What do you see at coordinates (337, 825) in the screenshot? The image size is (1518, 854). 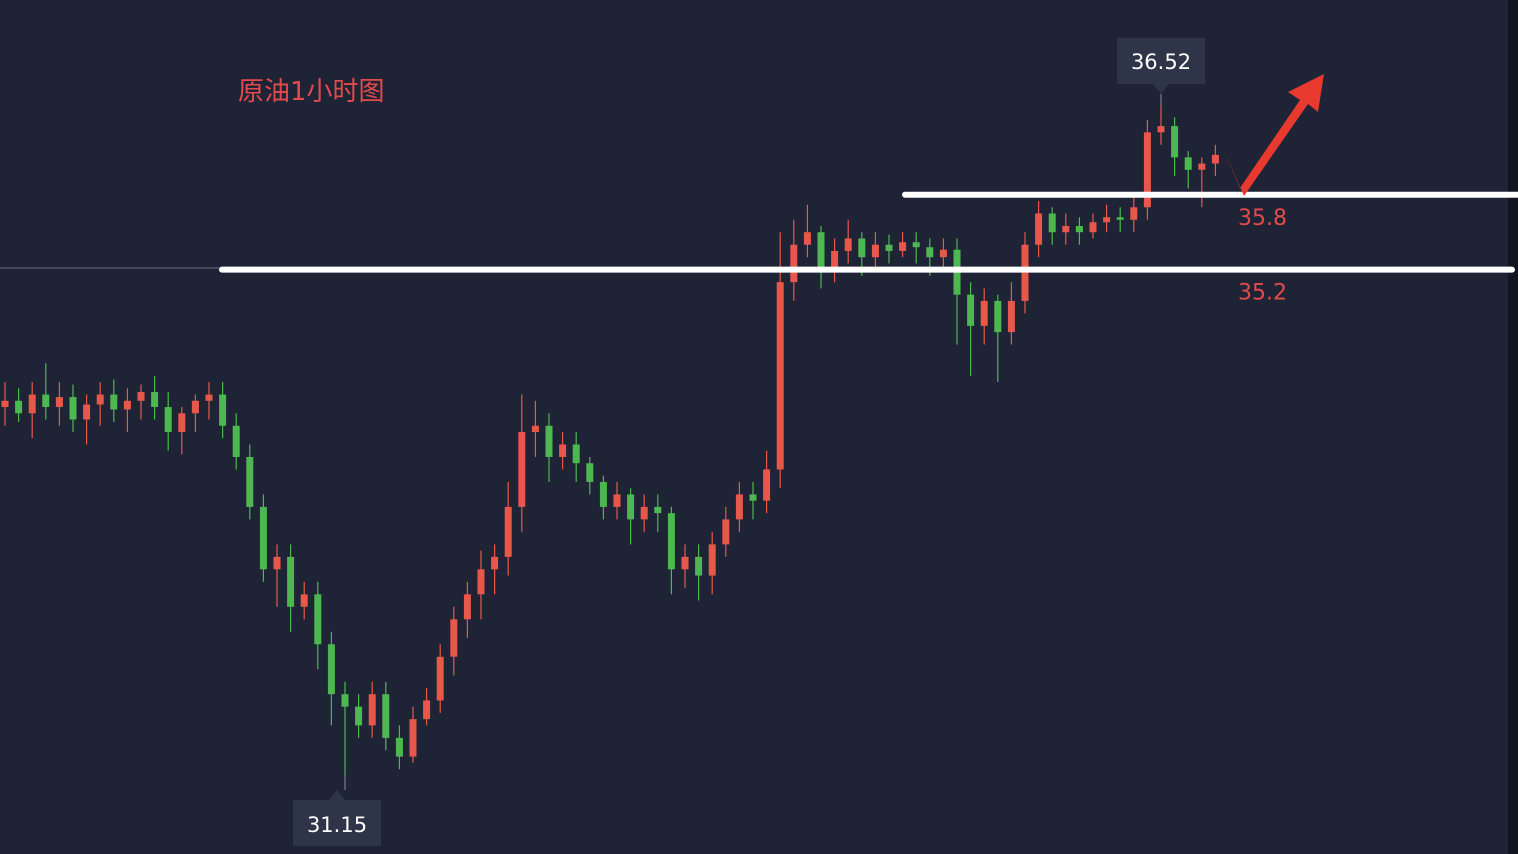 I see `low-label: 31.15` at bounding box center [337, 825].